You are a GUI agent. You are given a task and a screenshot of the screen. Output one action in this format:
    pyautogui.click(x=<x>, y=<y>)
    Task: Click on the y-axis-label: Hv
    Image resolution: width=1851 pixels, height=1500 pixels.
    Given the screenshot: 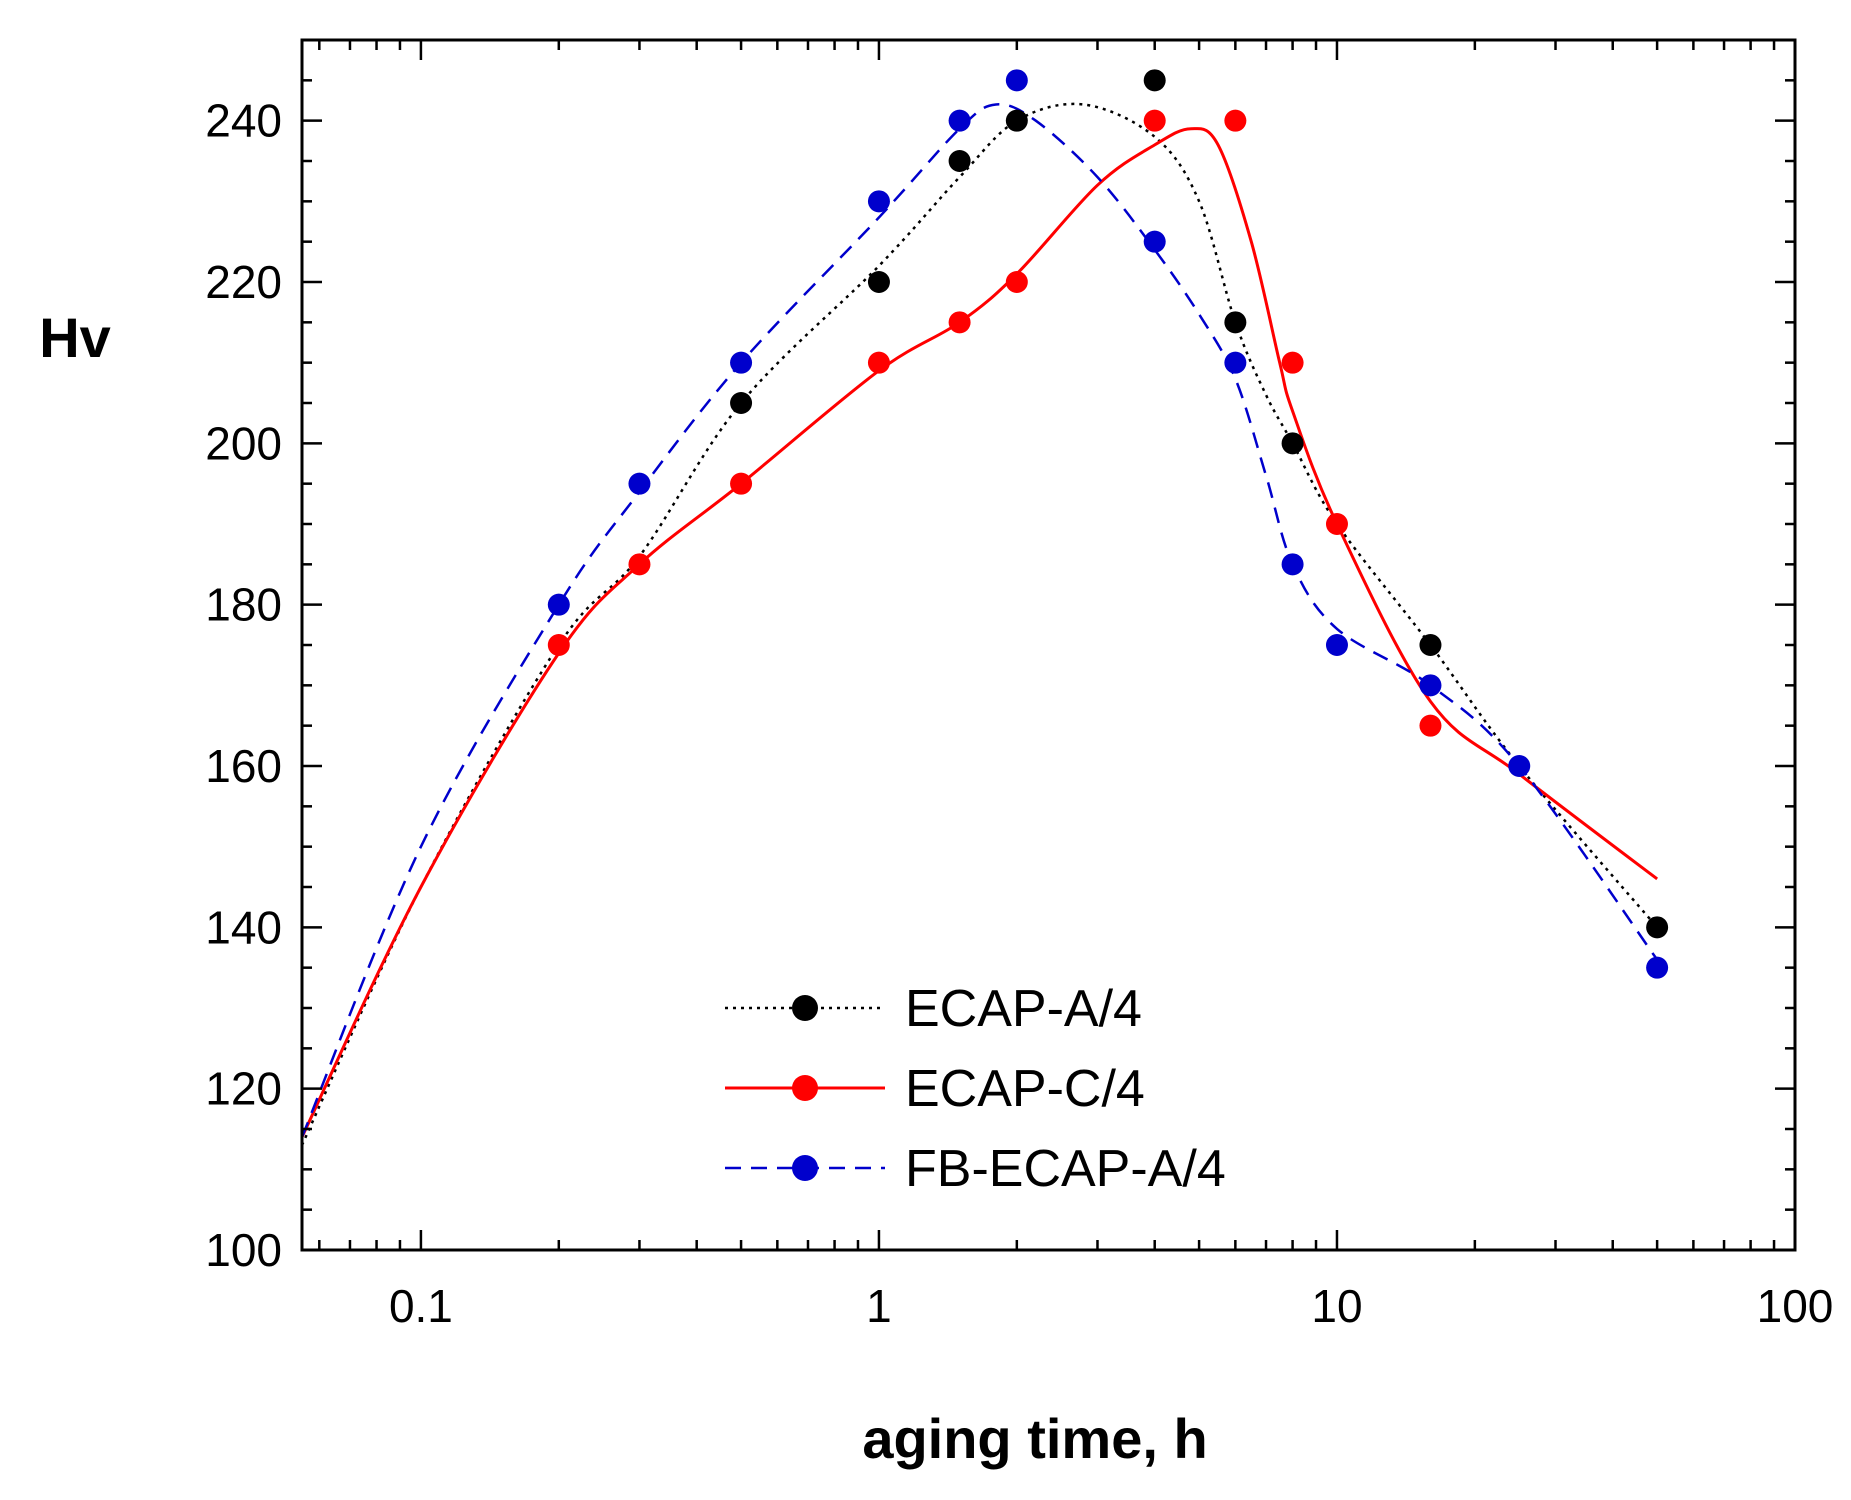 What is the action you would take?
    pyautogui.click(x=75, y=337)
    